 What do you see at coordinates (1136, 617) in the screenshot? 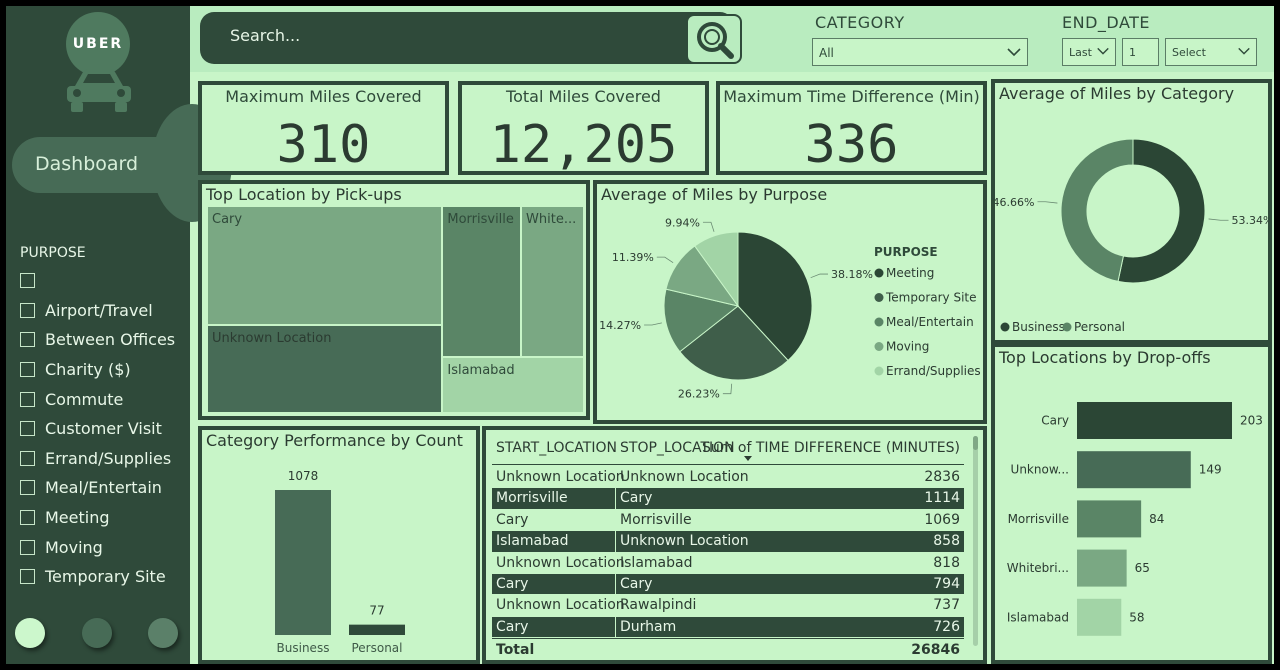
I see `data-label: 58` at bounding box center [1136, 617].